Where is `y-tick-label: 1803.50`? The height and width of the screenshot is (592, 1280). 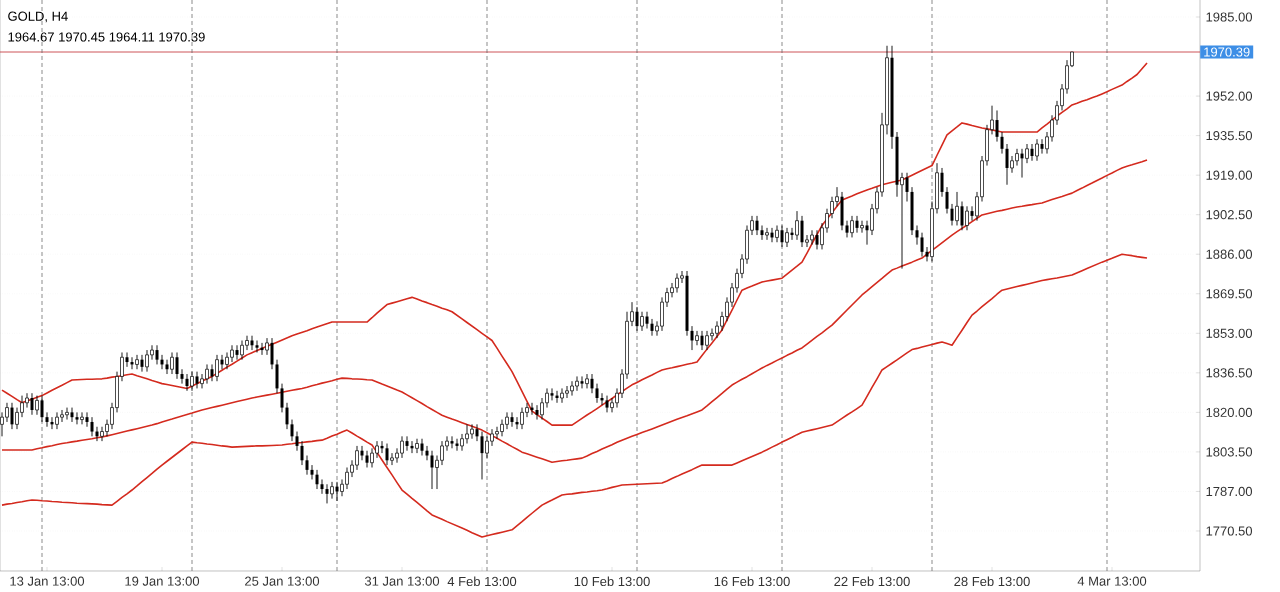 y-tick-label: 1803.50 is located at coordinates (1229, 452).